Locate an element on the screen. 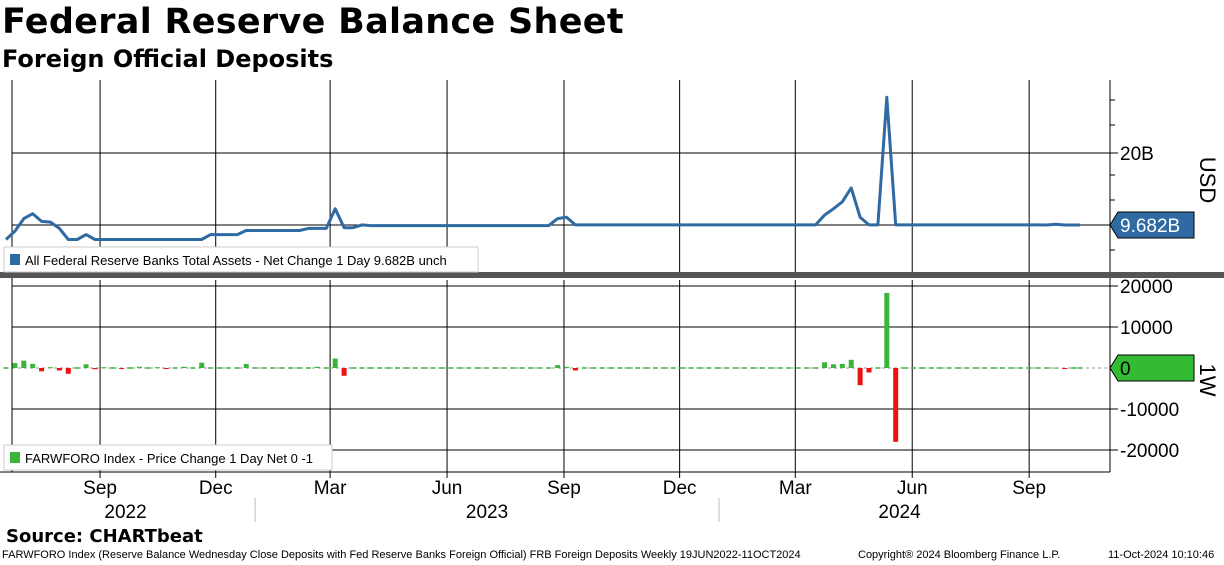 This screenshot has height=565, width=1224. top-y-axis-title: USD is located at coordinates (1207, 180).